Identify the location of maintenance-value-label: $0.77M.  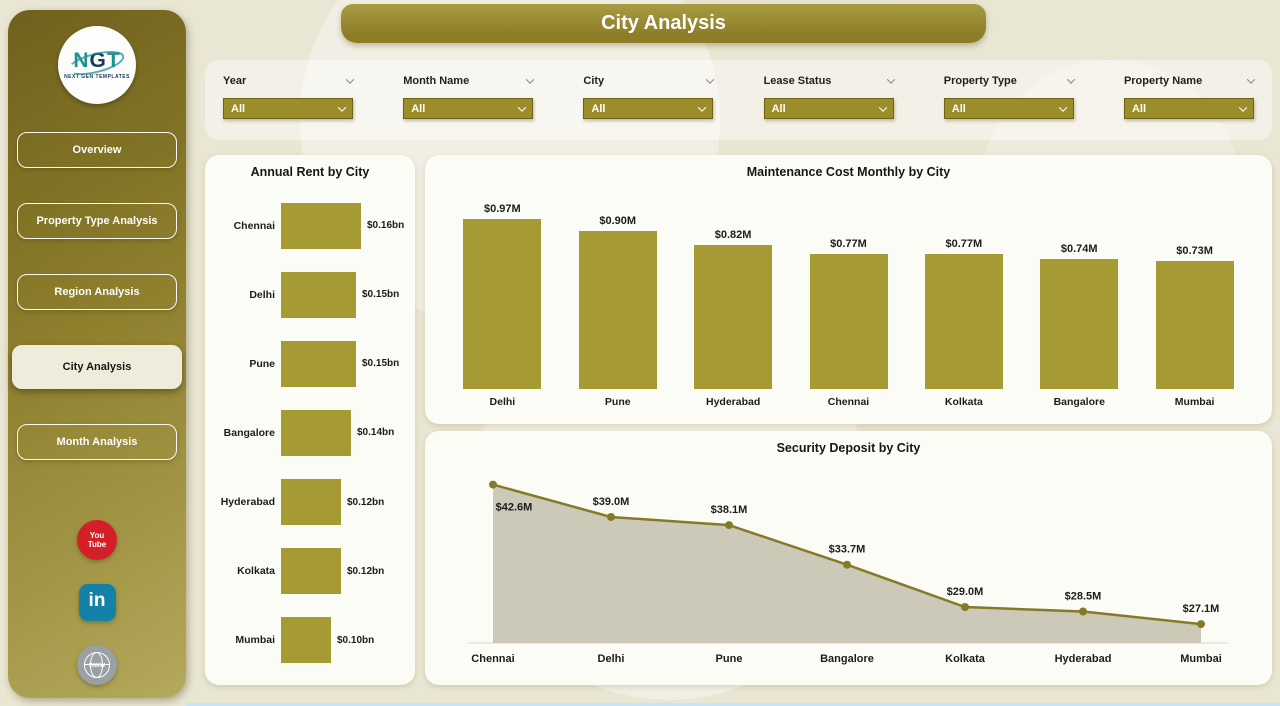
(964, 244).